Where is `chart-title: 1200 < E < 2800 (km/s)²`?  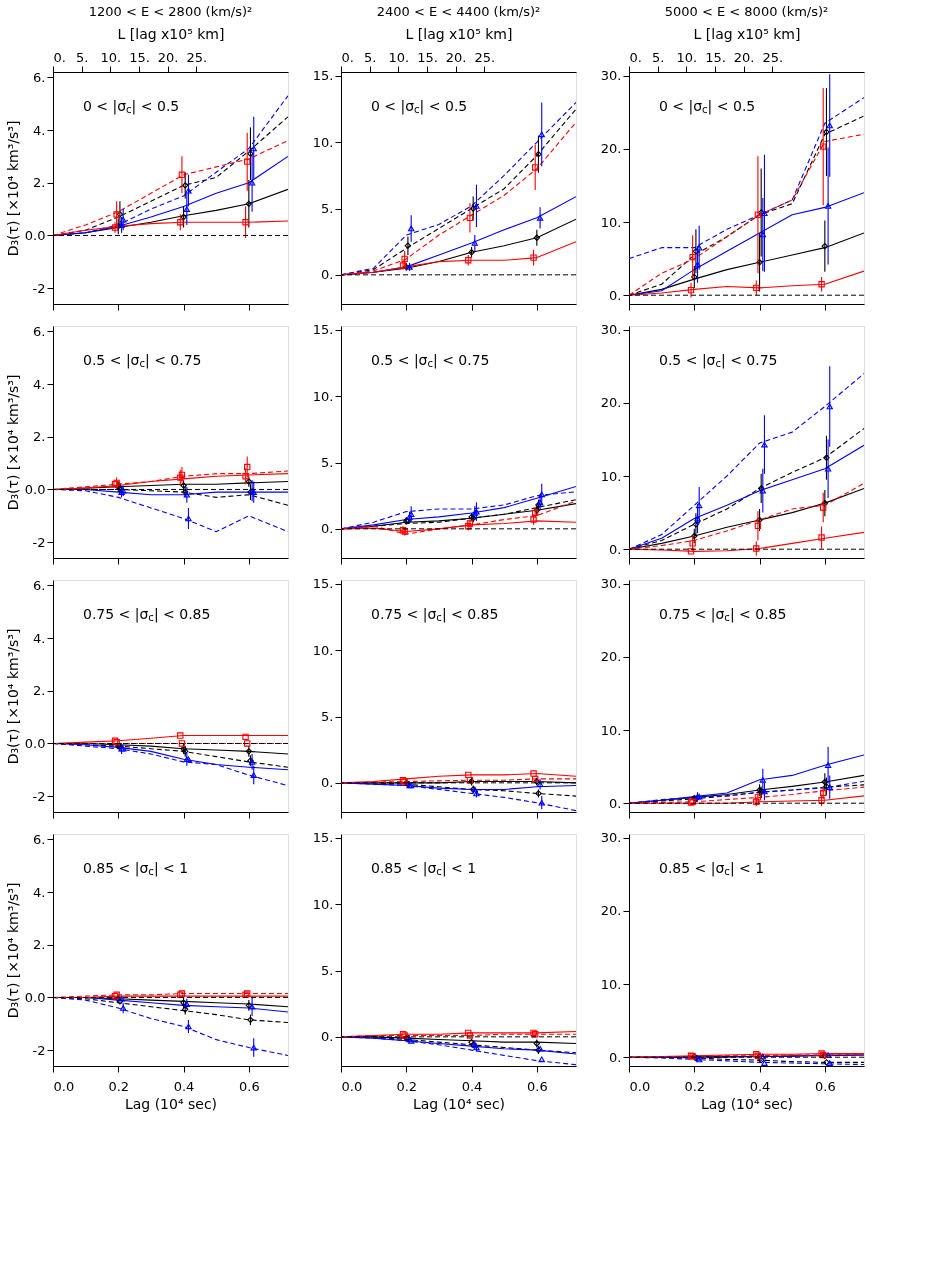 chart-title: 1200 < E < 2800 (km/s)² is located at coordinates (170, 11).